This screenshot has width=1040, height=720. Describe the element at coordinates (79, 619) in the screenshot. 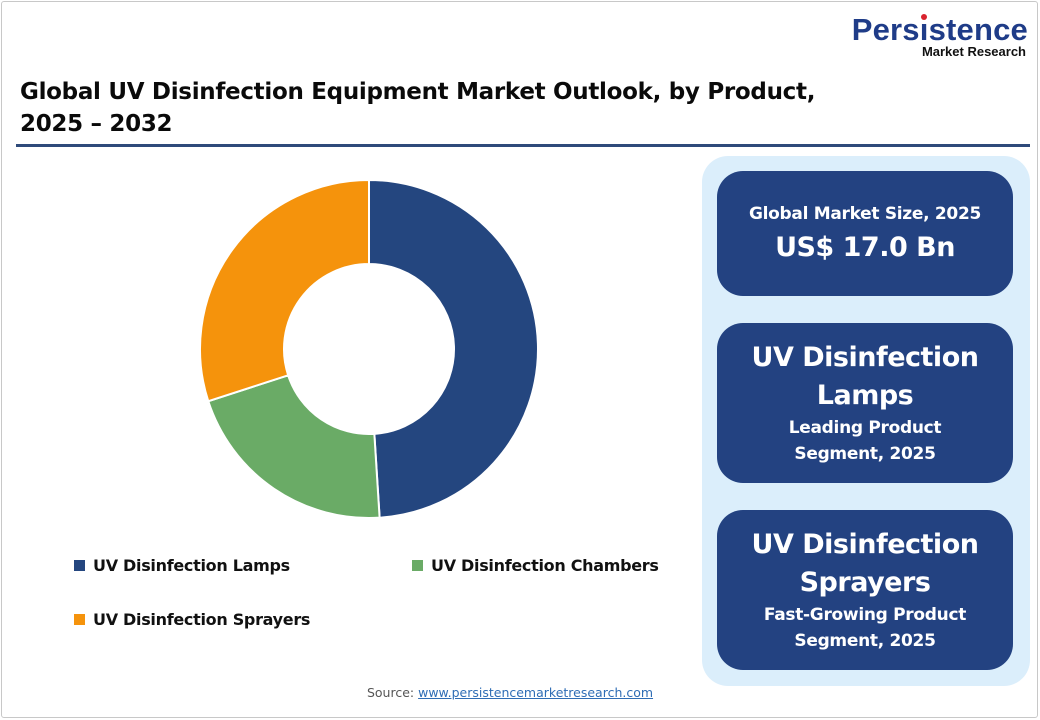

I see `legend-swatch-sprayers` at that location.